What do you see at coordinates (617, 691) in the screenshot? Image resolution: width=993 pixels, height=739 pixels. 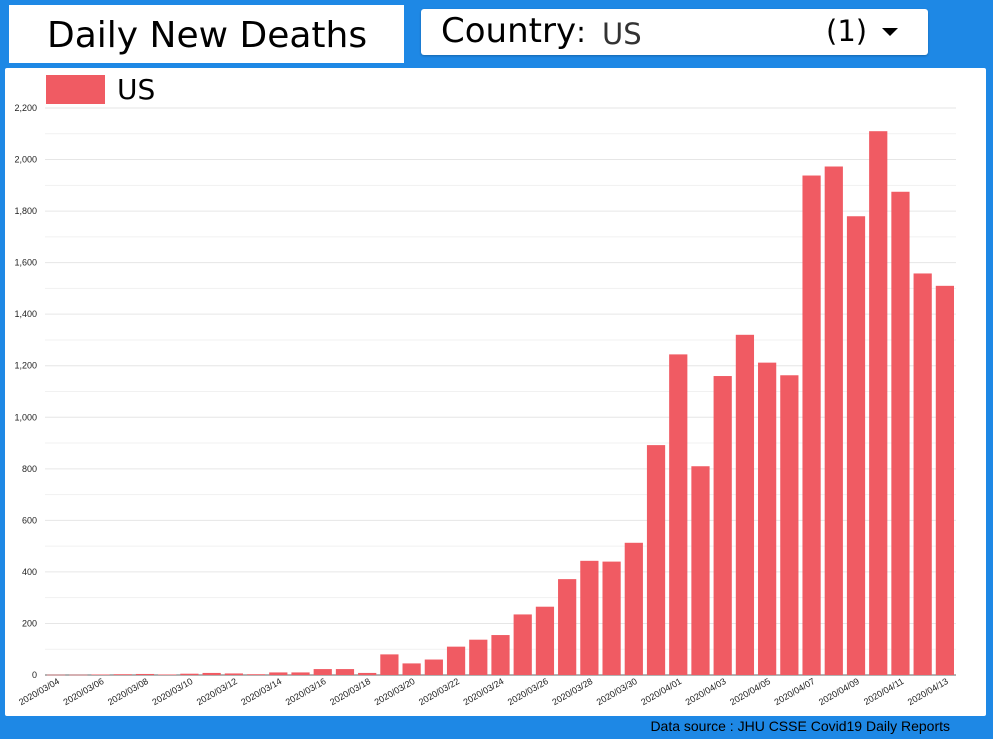 I see `x-tick-label: 2020/03/30` at bounding box center [617, 691].